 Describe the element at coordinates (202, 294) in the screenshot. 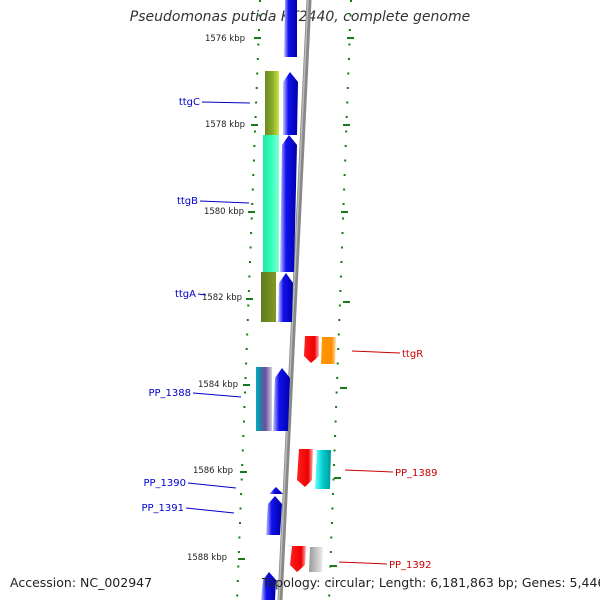

I see `leader-line-ttgA` at that location.